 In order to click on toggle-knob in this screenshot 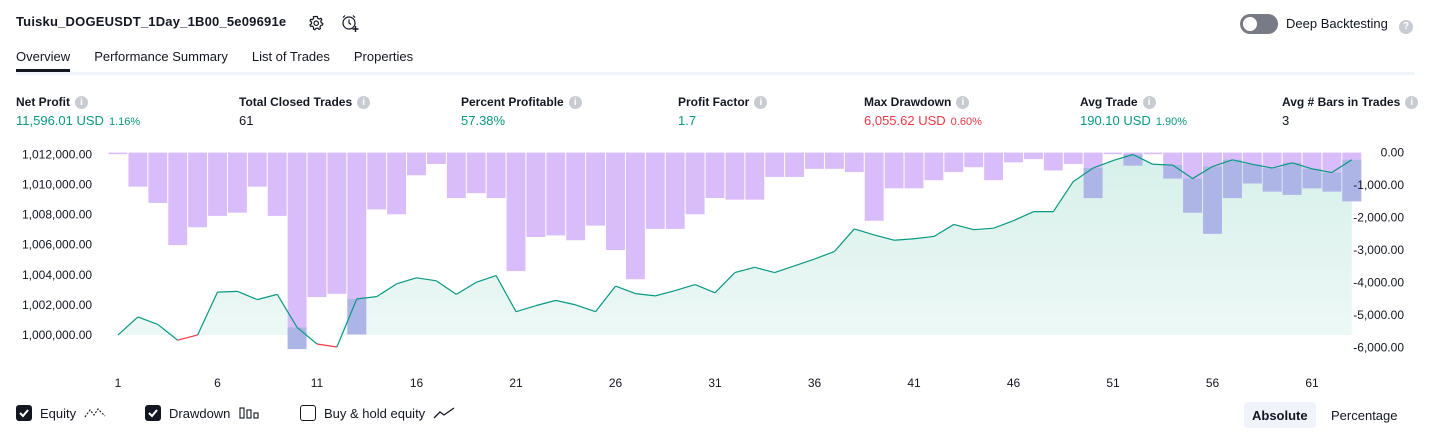, I will do `click(1250, 24)`.